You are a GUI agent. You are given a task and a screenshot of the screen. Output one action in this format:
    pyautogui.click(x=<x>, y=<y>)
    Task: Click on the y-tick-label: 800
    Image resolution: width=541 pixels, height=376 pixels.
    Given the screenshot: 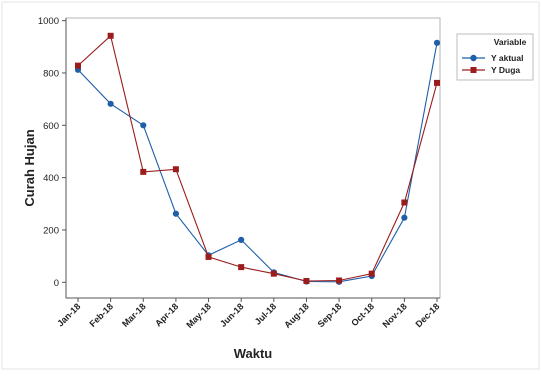 What is the action you would take?
    pyautogui.click(x=51, y=73)
    